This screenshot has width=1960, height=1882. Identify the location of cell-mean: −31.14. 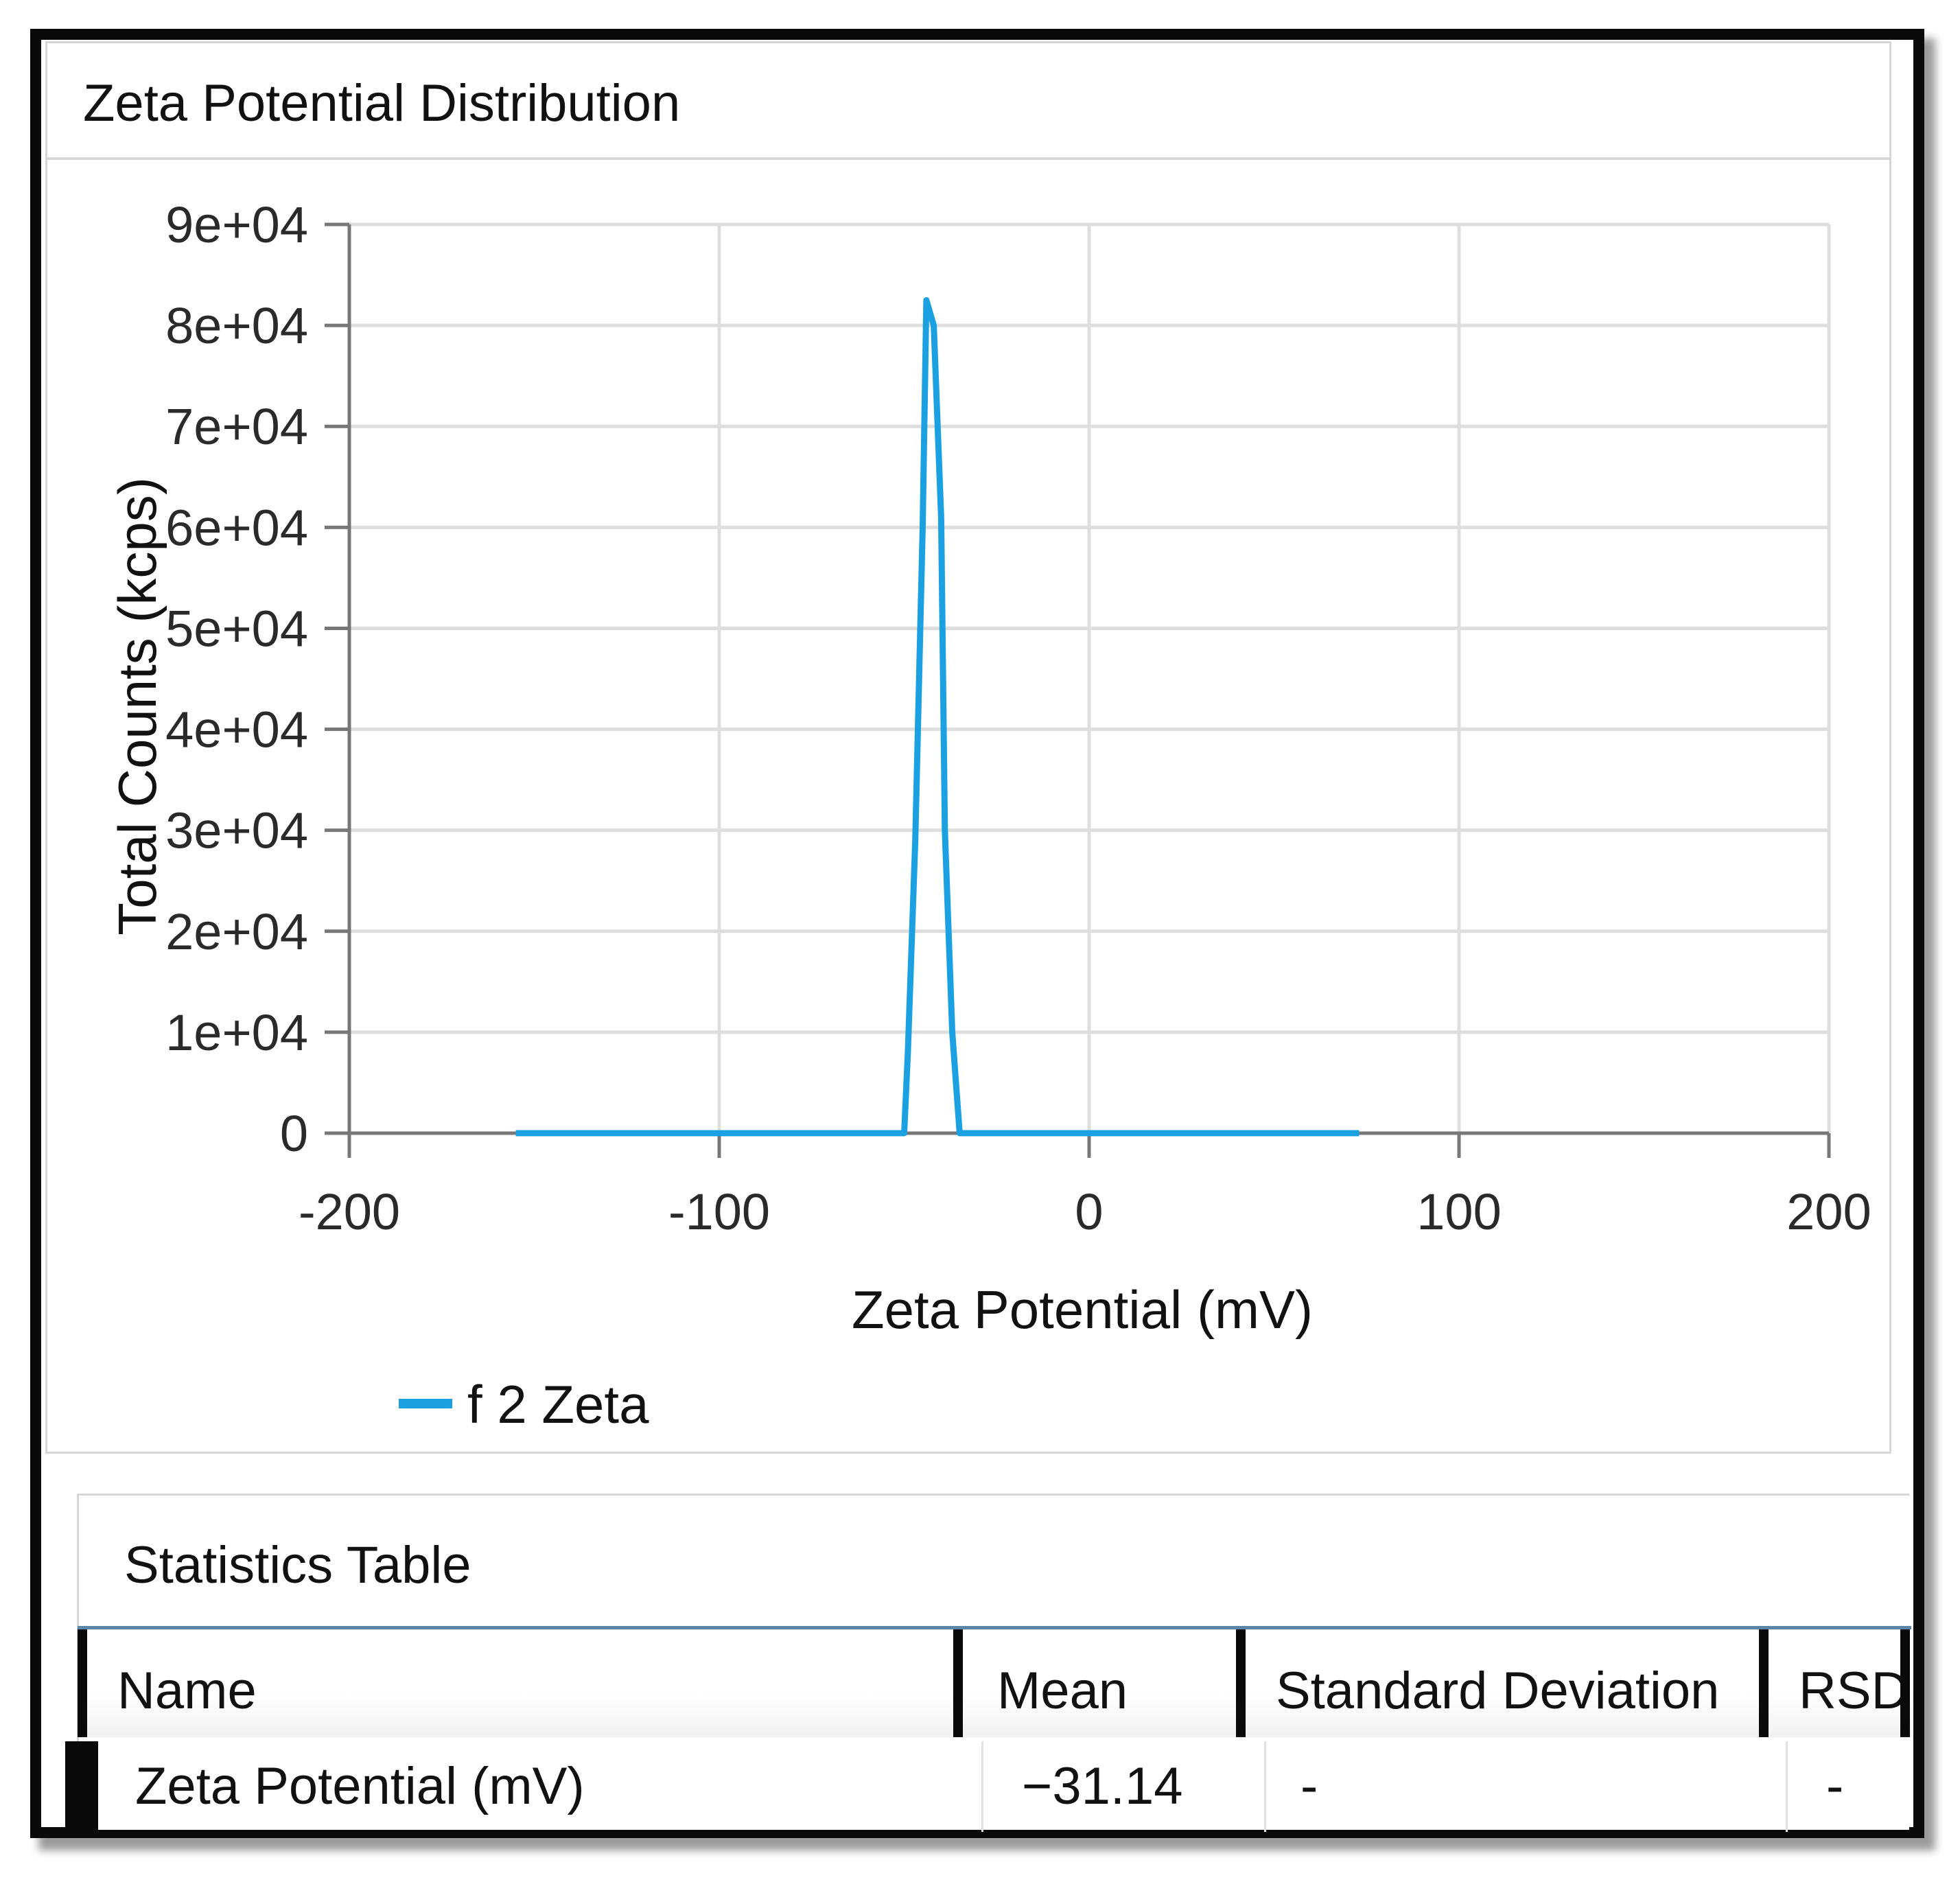
(1124, 1786).